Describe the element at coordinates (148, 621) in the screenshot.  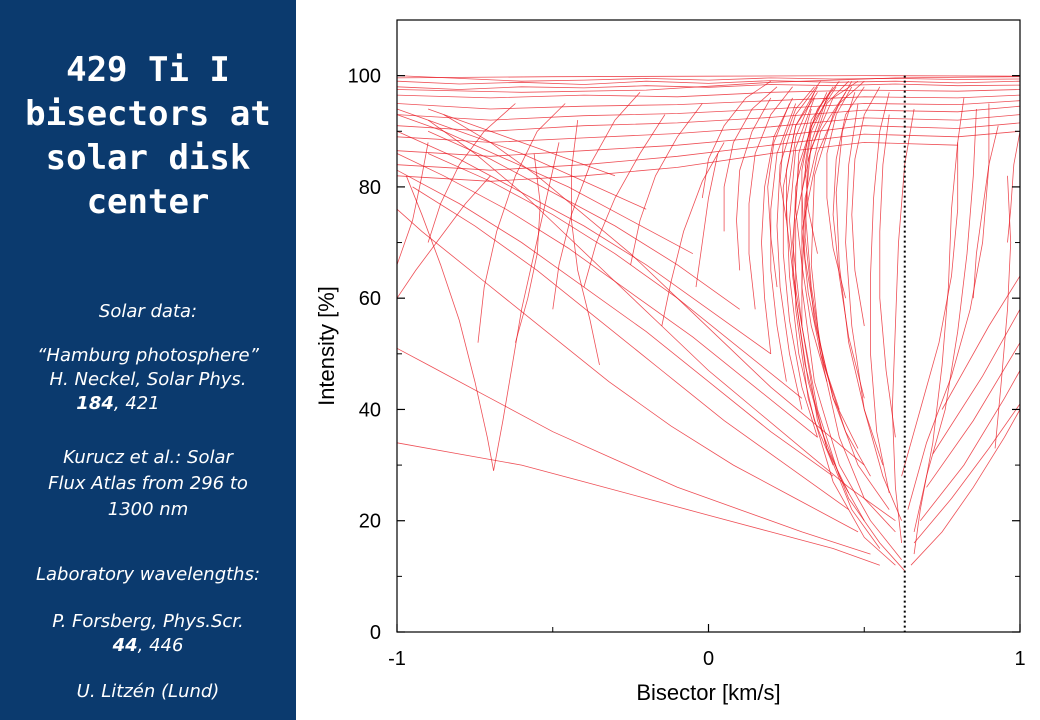
I see `lab-ref-line: P. Forsberg, Phys.Scr.` at that location.